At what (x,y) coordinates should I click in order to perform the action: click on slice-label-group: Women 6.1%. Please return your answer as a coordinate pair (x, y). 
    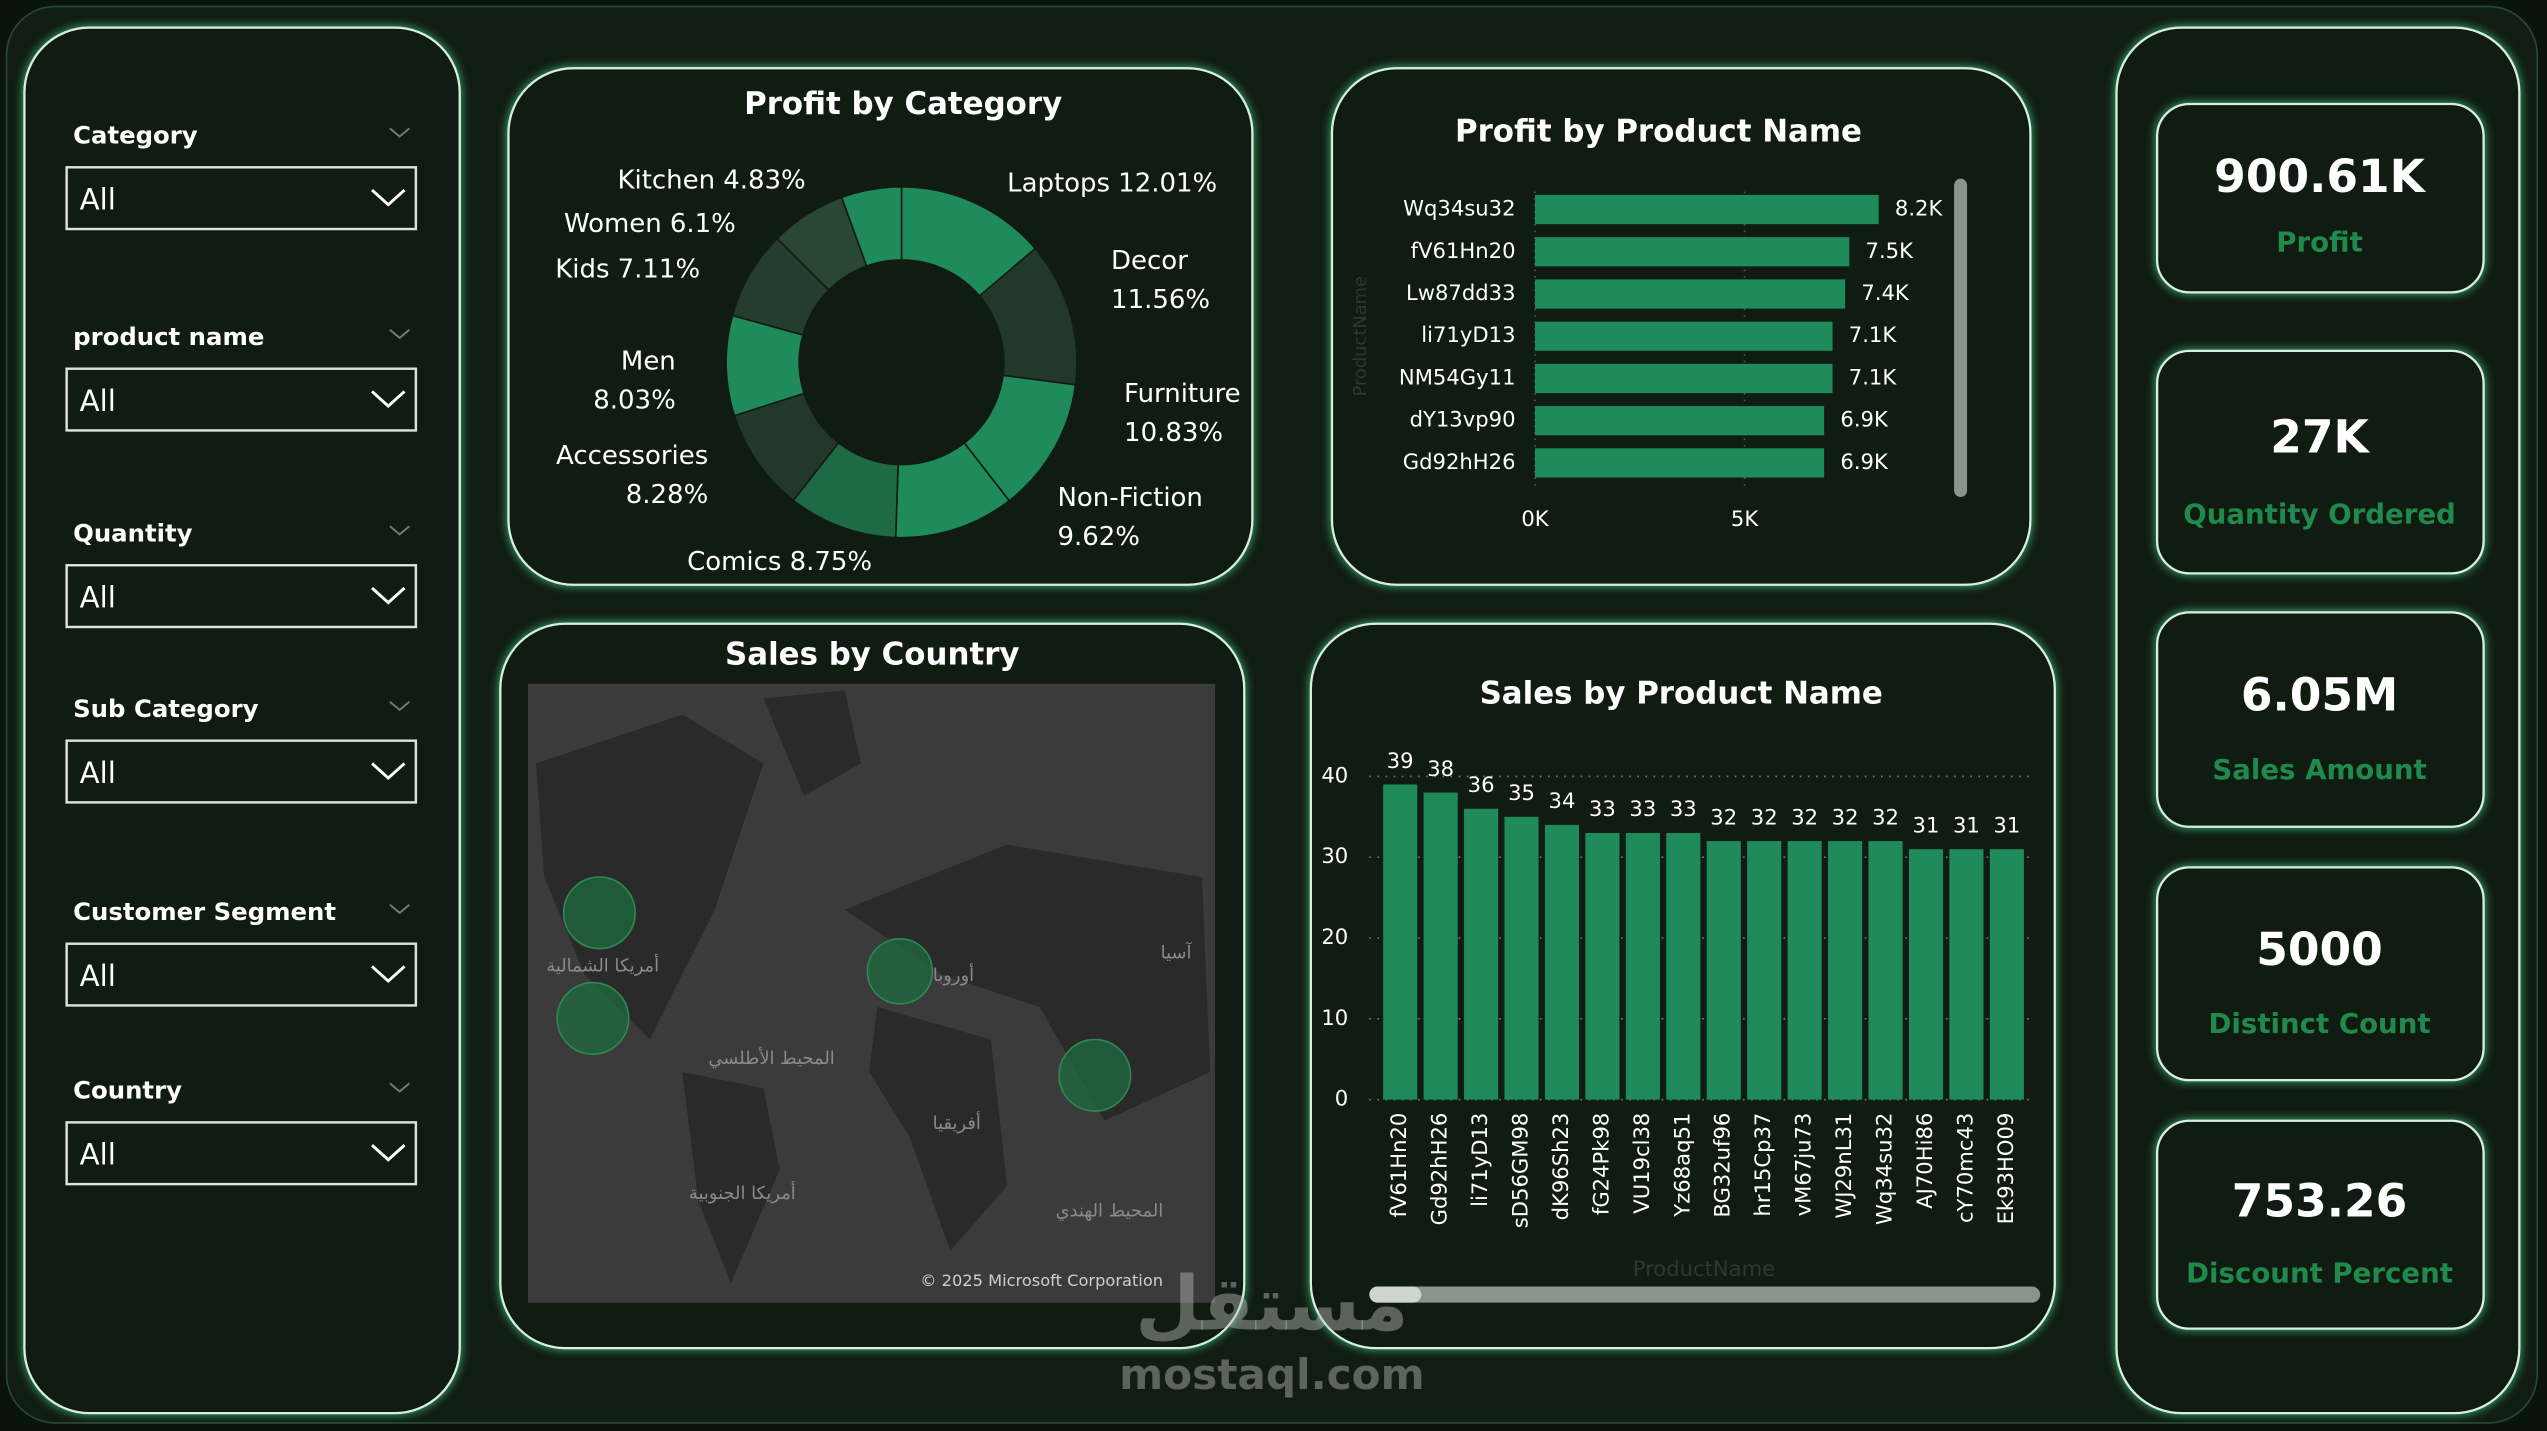
    Looking at the image, I should click on (650, 224).